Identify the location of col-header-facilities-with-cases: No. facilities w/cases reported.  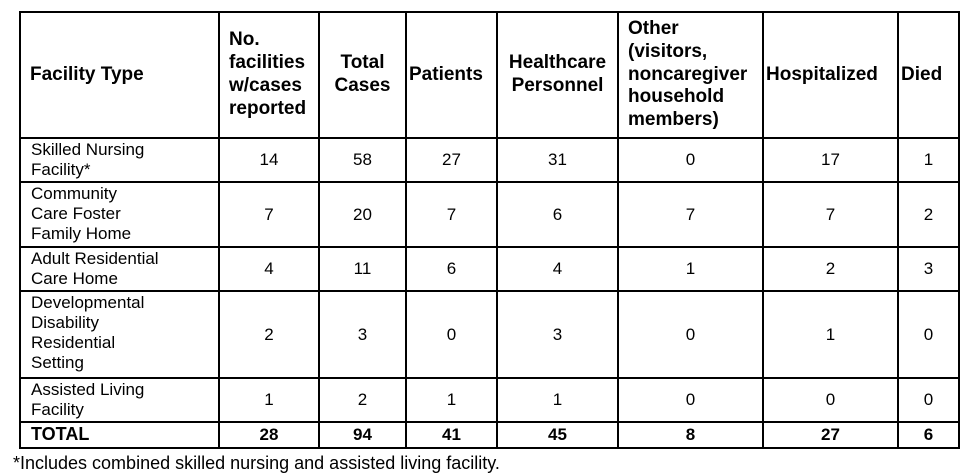
(269, 75).